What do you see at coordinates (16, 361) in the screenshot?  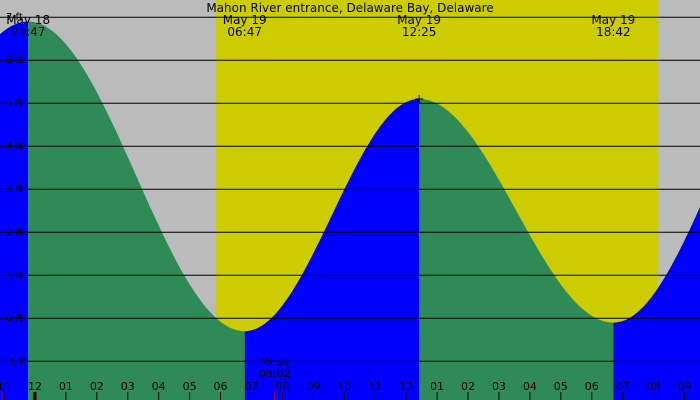 I see `y-tick-label: -1 ft` at bounding box center [16, 361].